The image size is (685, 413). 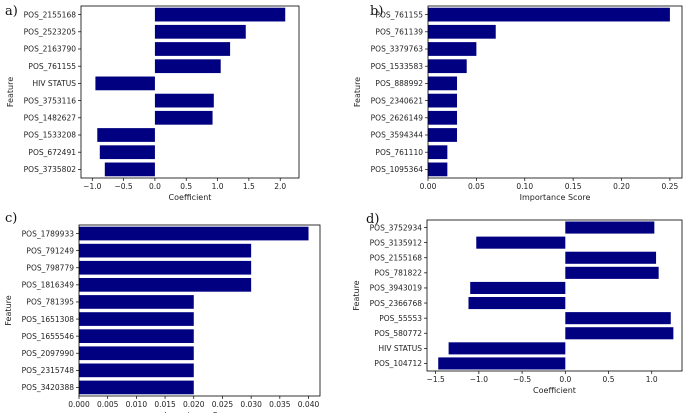 I want to click on y-tick-label: POS_791249, so click(x=50, y=250).